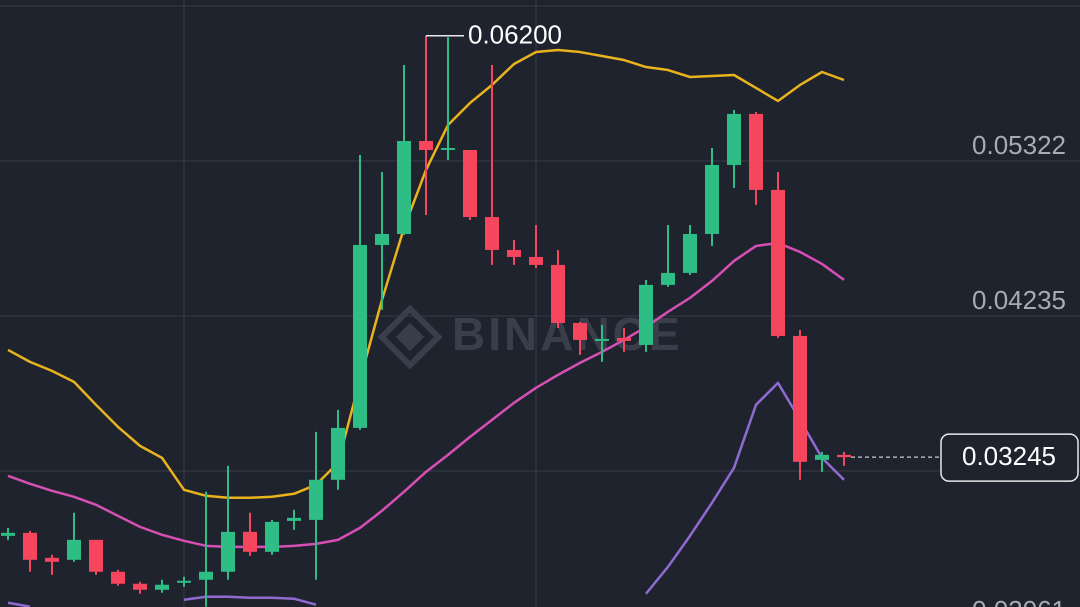  What do you see at coordinates (515, 35) in the screenshot?
I see `max-label: 0.06200` at bounding box center [515, 35].